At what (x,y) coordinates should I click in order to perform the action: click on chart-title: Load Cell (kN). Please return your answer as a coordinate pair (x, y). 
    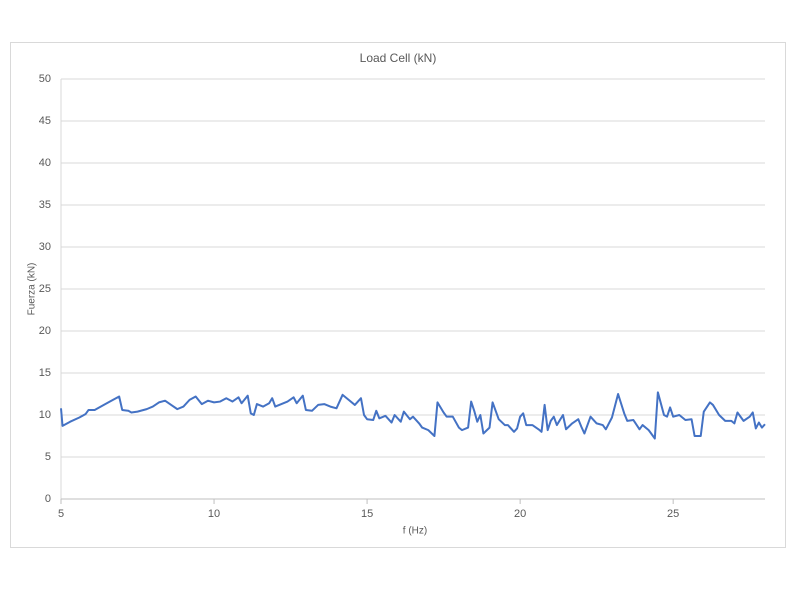
    Looking at the image, I should click on (398, 58).